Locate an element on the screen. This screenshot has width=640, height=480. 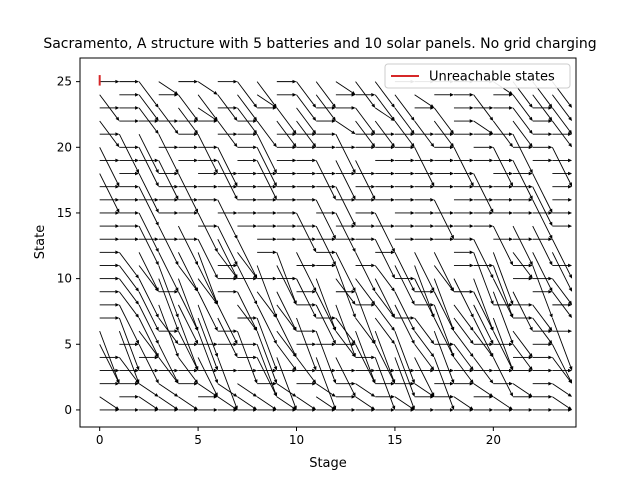
legend-box is located at coordinates (477, 76).